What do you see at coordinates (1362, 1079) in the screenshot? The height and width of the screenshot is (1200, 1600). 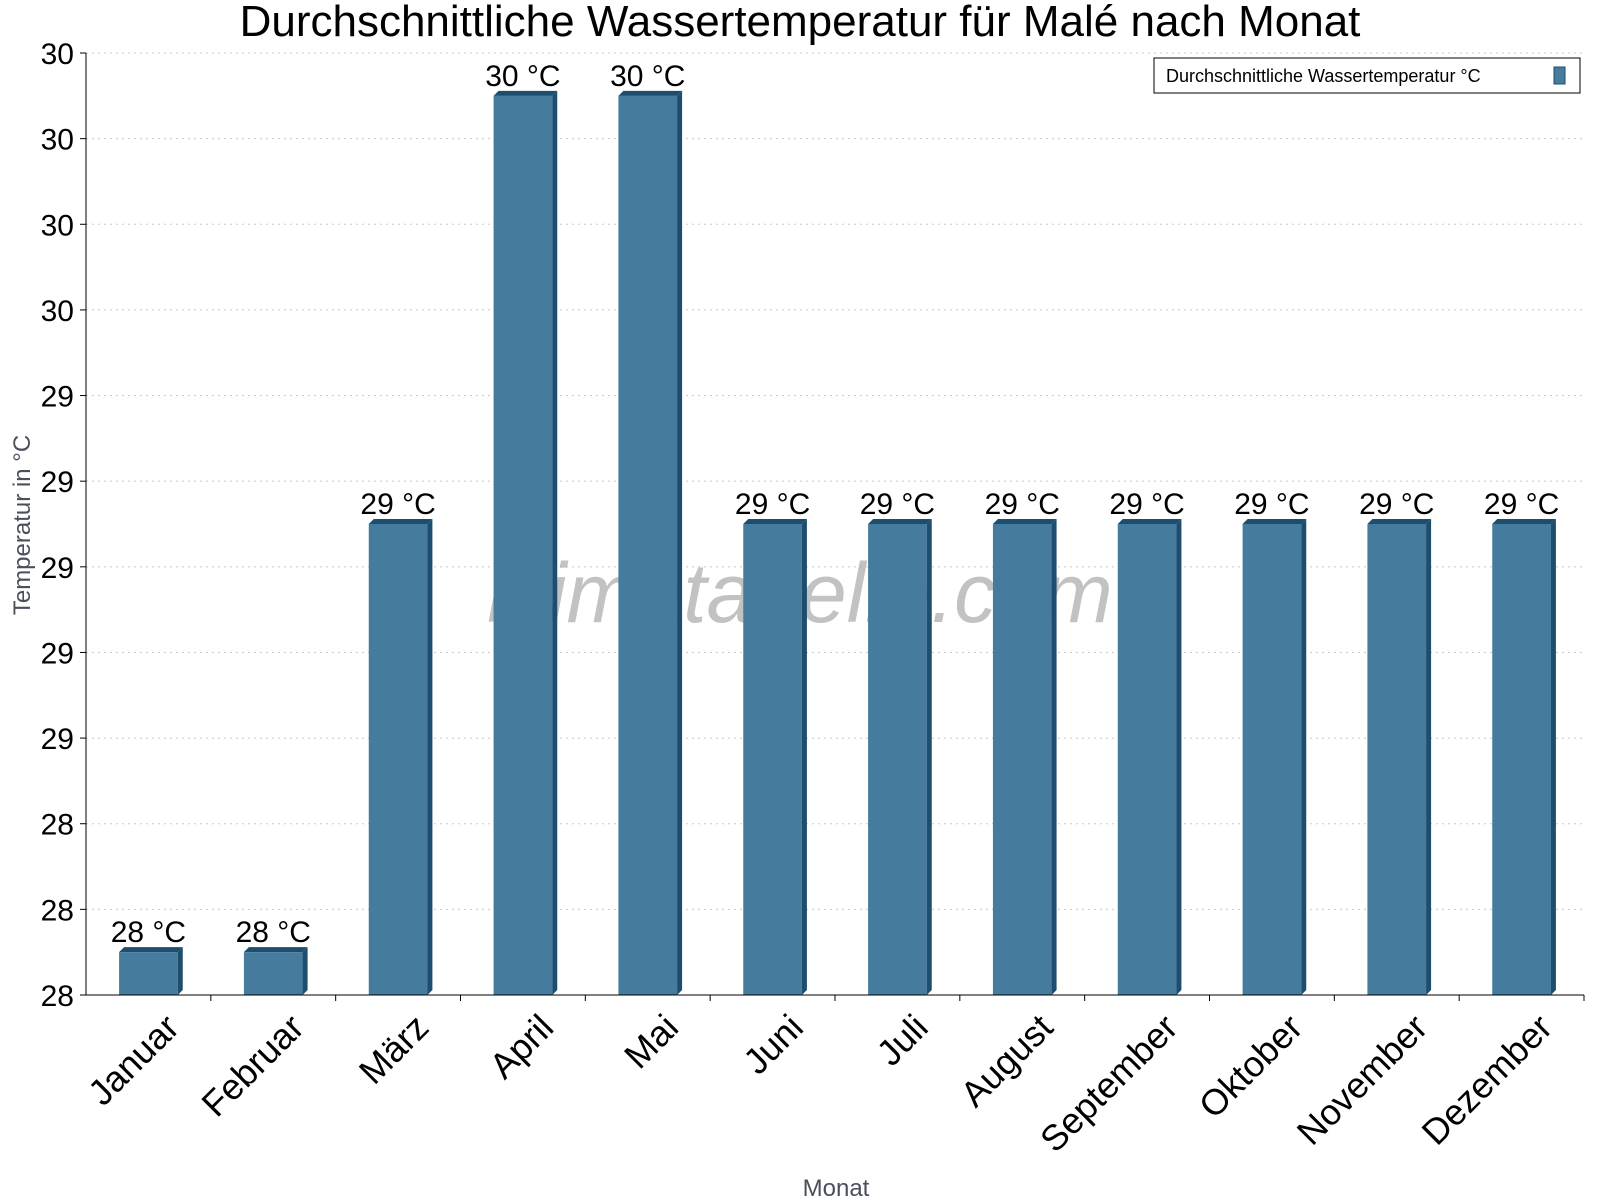 I see `x-tick-label: November` at bounding box center [1362, 1079].